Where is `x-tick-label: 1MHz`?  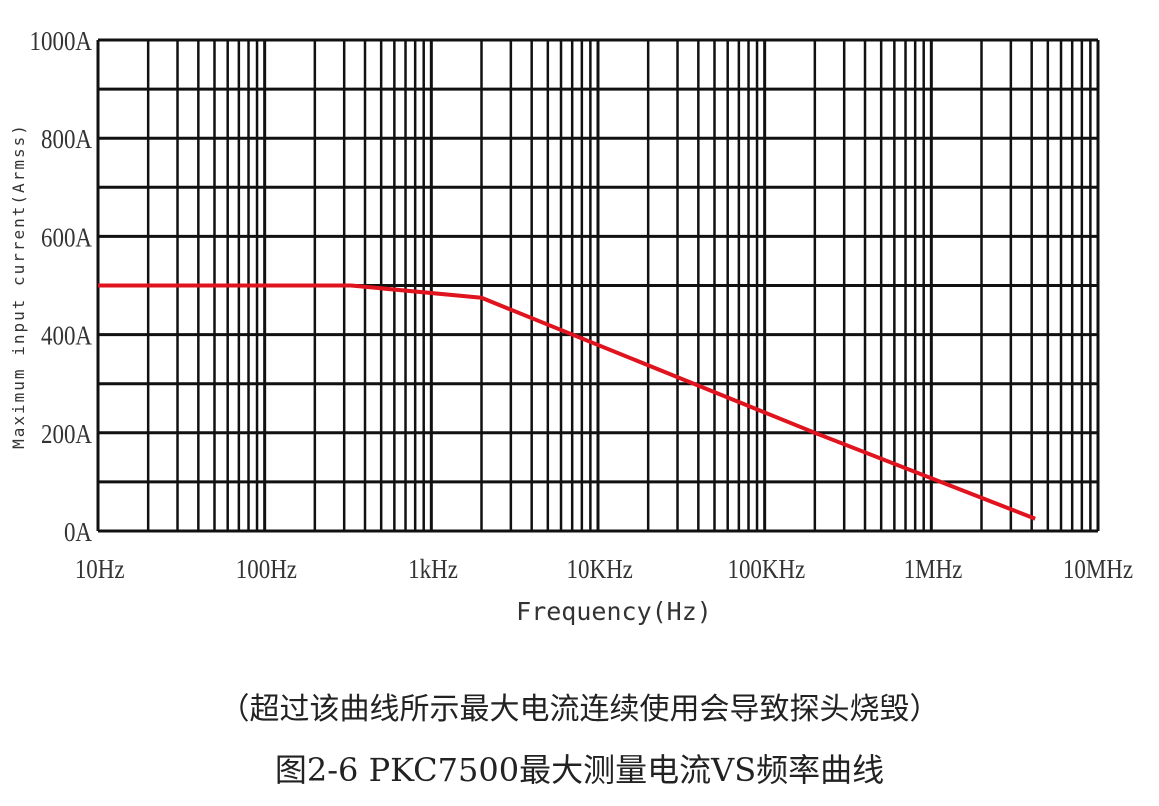
x-tick-label: 1MHz is located at coordinates (933, 569).